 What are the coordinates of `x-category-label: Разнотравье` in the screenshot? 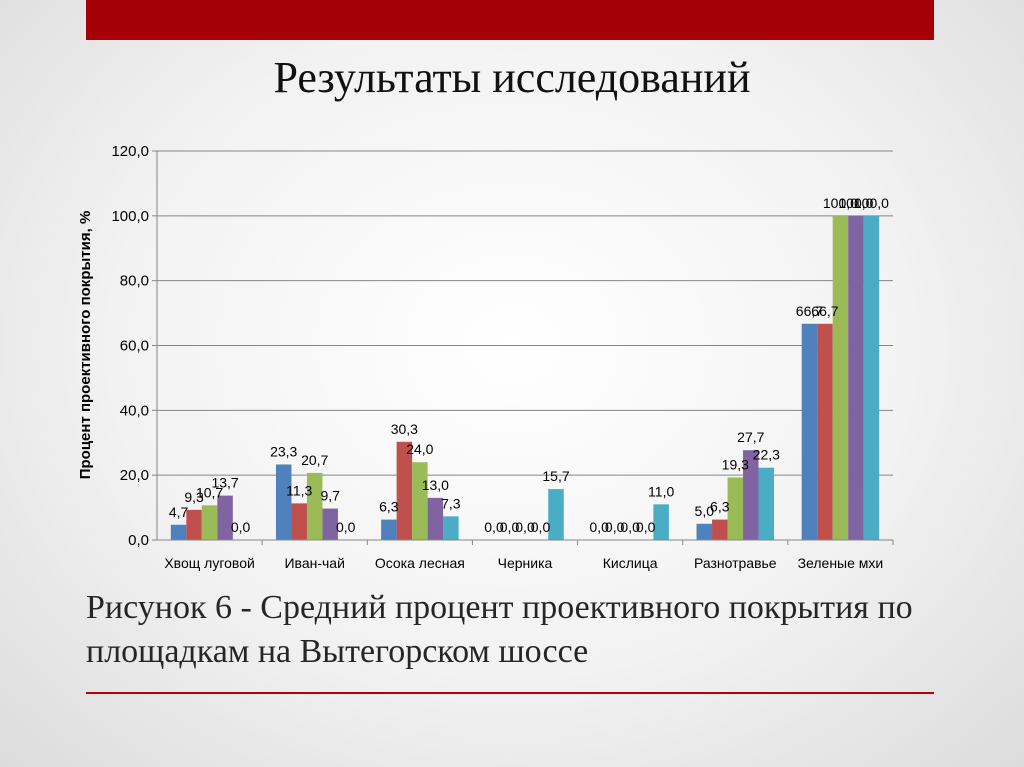 It's located at (735, 563).